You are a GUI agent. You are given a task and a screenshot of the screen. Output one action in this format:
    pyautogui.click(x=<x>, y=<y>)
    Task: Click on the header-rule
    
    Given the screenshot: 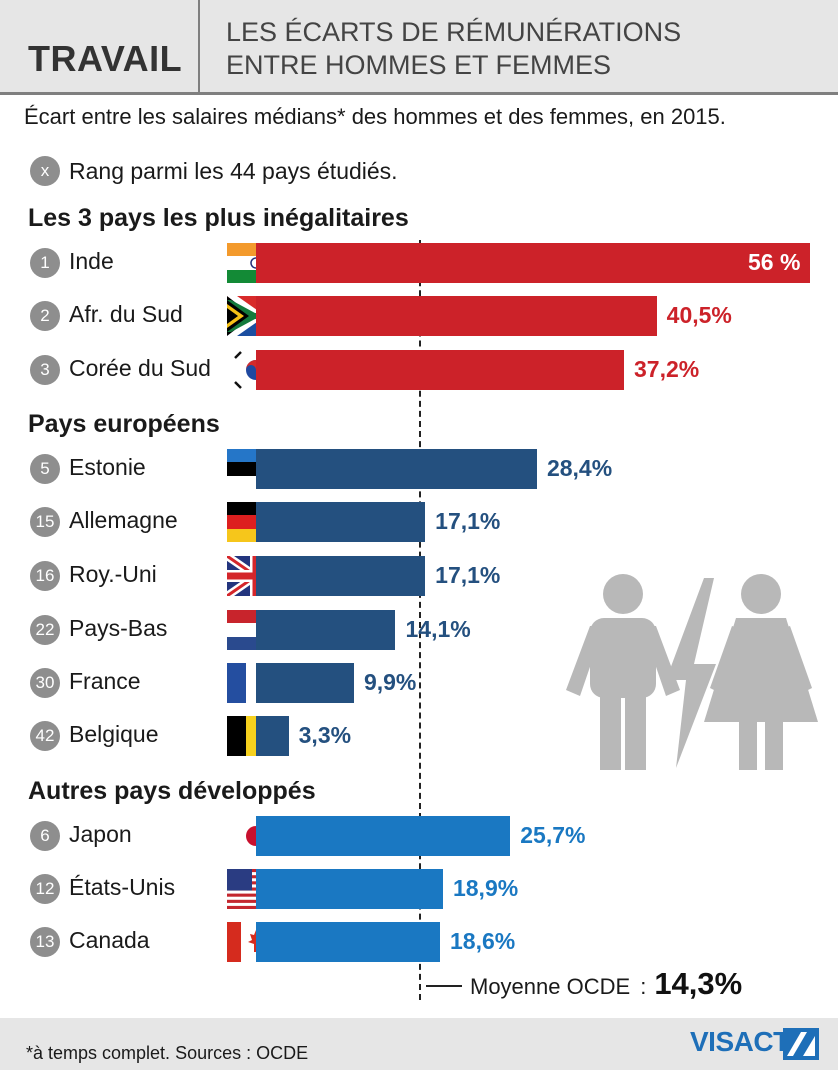 What is the action you would take?
    pyautogui.click(x=419, y=93)
    